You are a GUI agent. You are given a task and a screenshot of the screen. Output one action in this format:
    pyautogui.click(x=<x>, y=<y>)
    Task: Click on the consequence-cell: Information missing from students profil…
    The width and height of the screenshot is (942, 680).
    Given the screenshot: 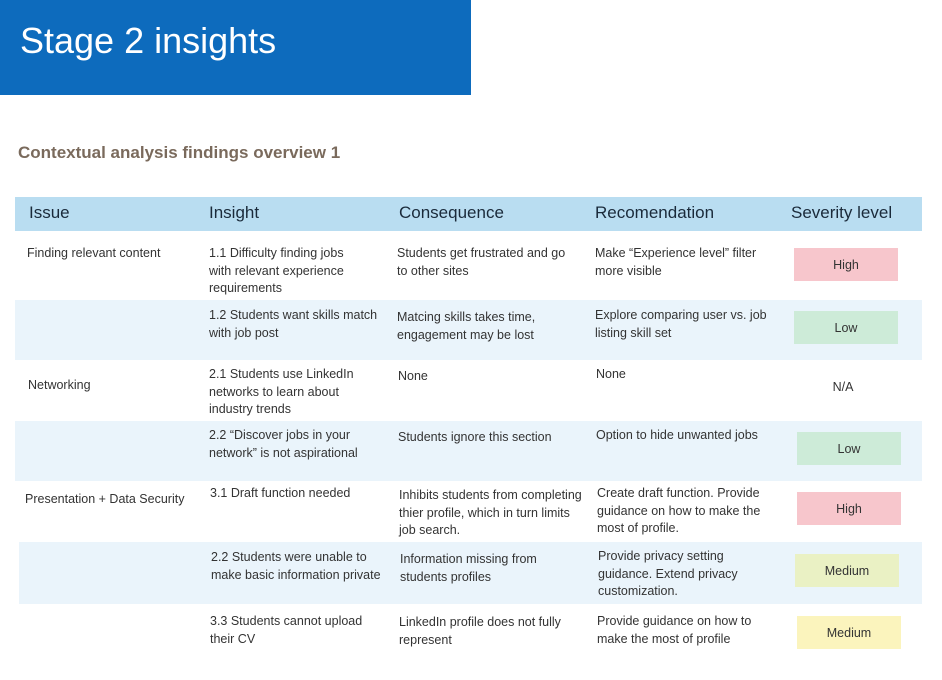 What is the action you would take?
    pyautogui.click(x=468, y=568)
    